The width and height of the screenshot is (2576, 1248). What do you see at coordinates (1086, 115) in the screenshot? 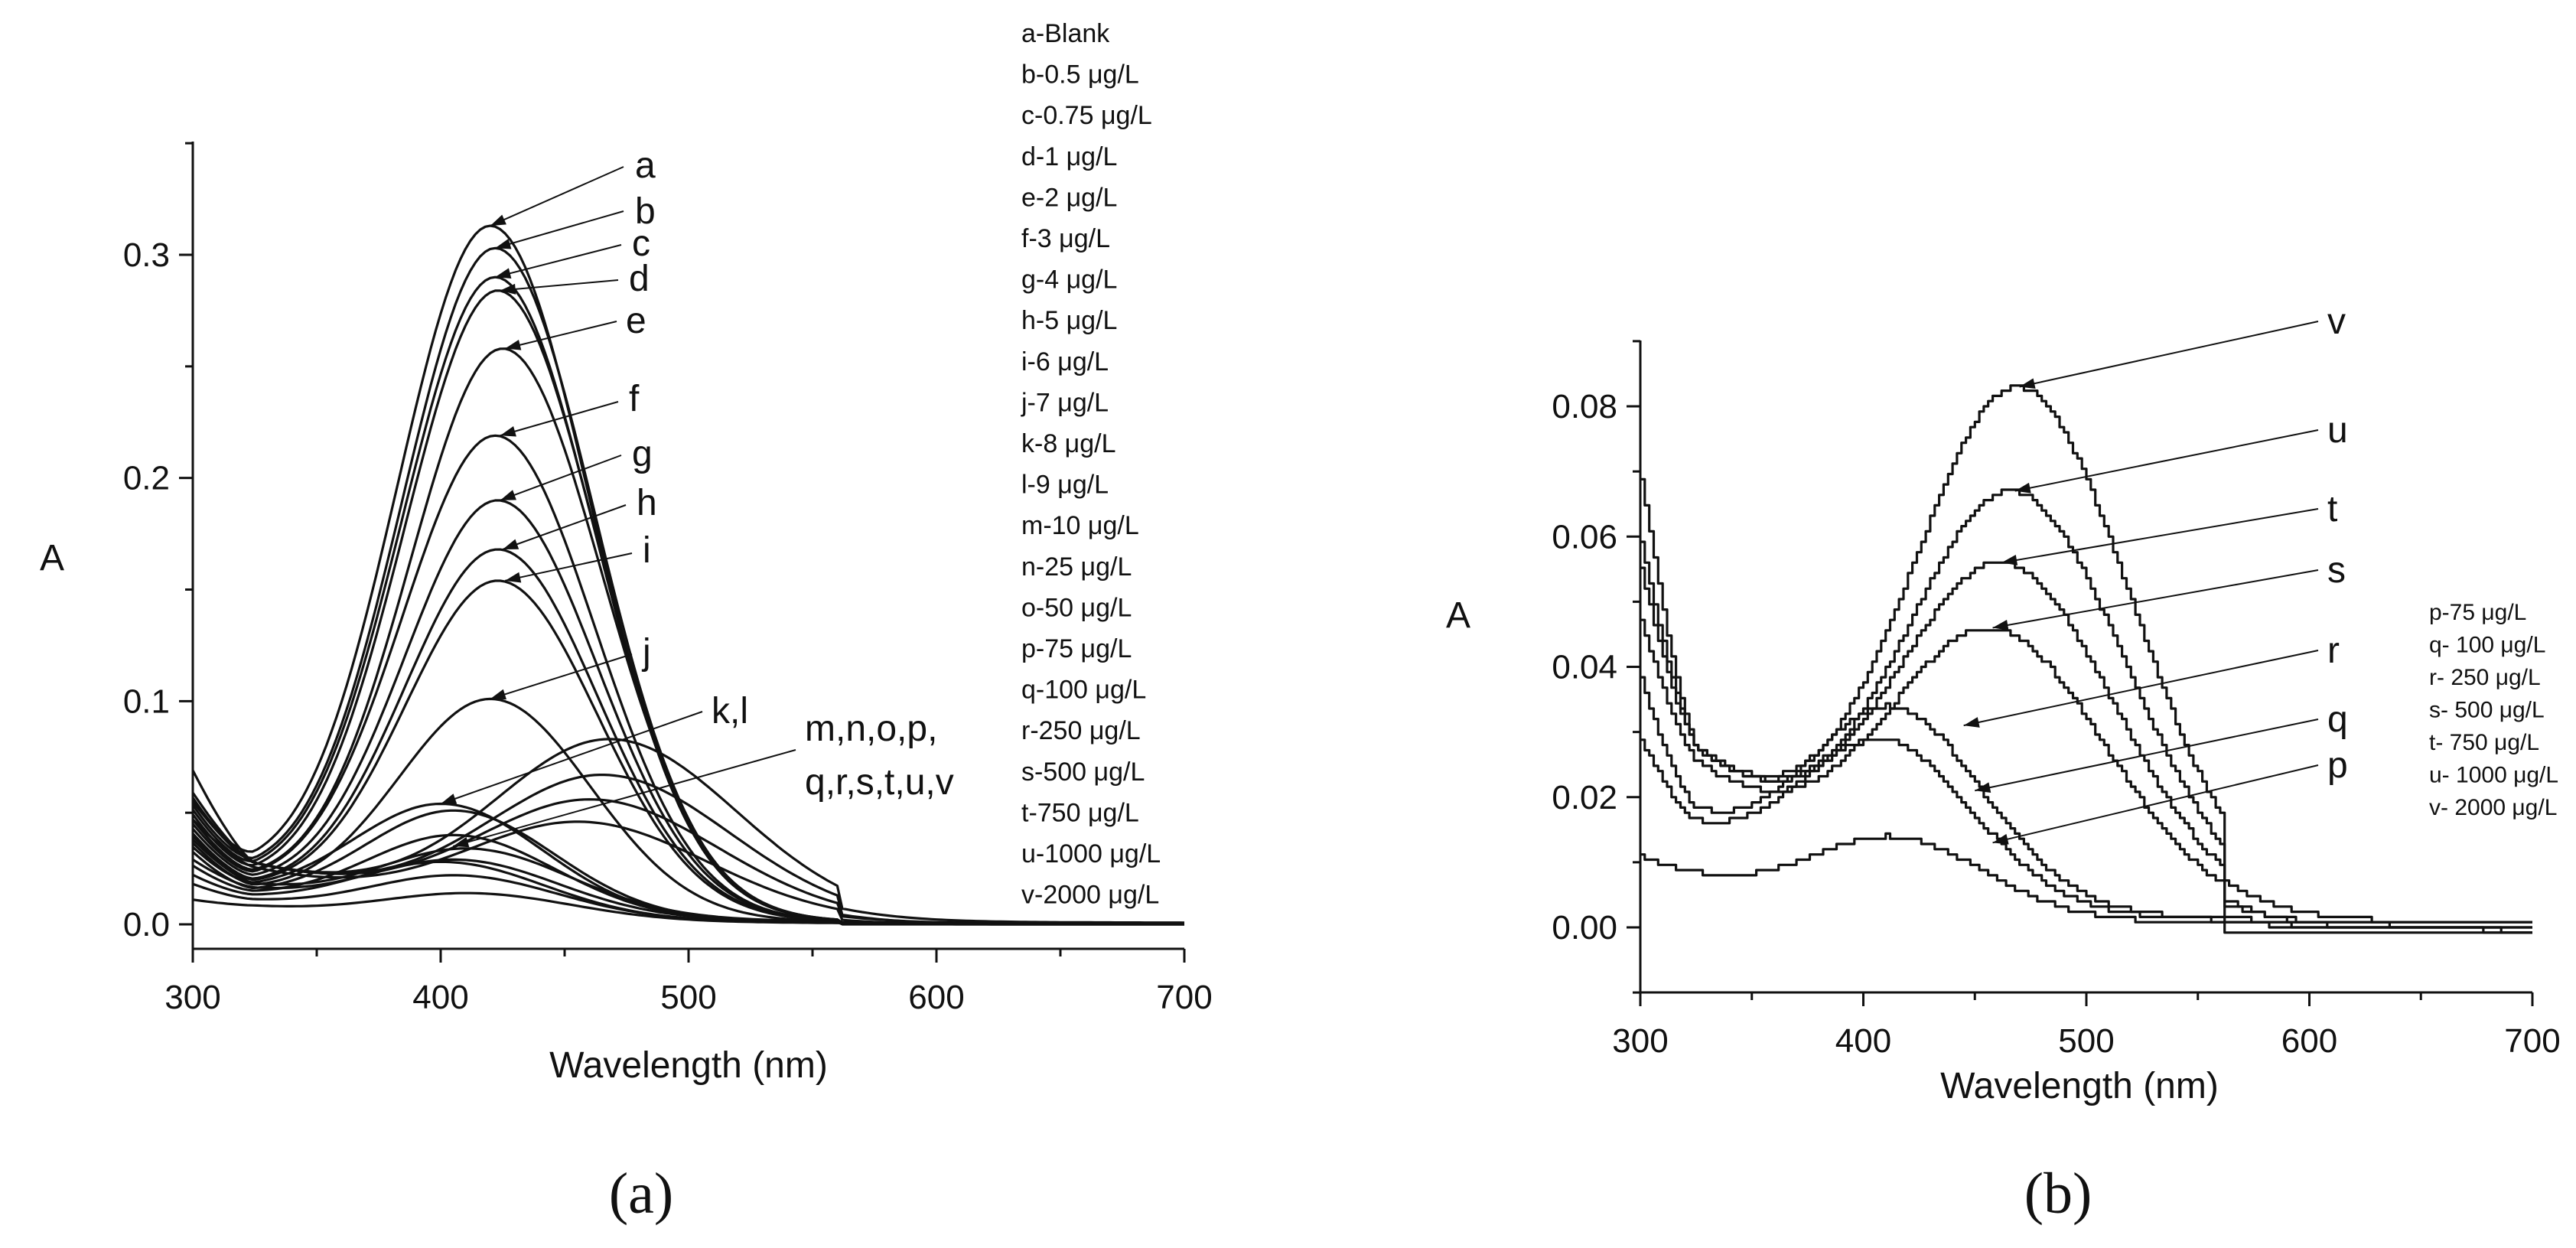
I see `panel-a-legend-item: c-0.75 μg/L` at bounding box center [1086, 115].